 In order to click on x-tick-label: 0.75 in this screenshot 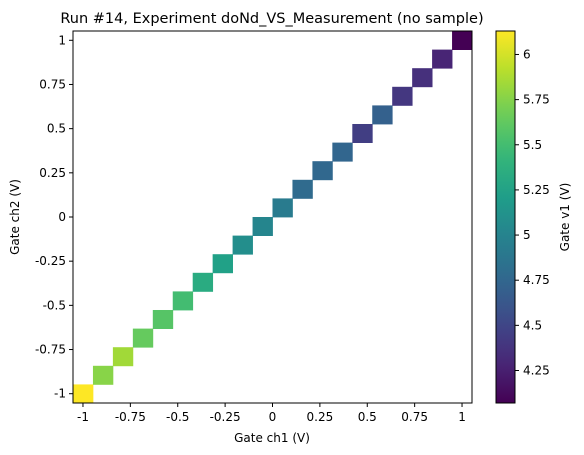, I will do `click(414, 417)`.